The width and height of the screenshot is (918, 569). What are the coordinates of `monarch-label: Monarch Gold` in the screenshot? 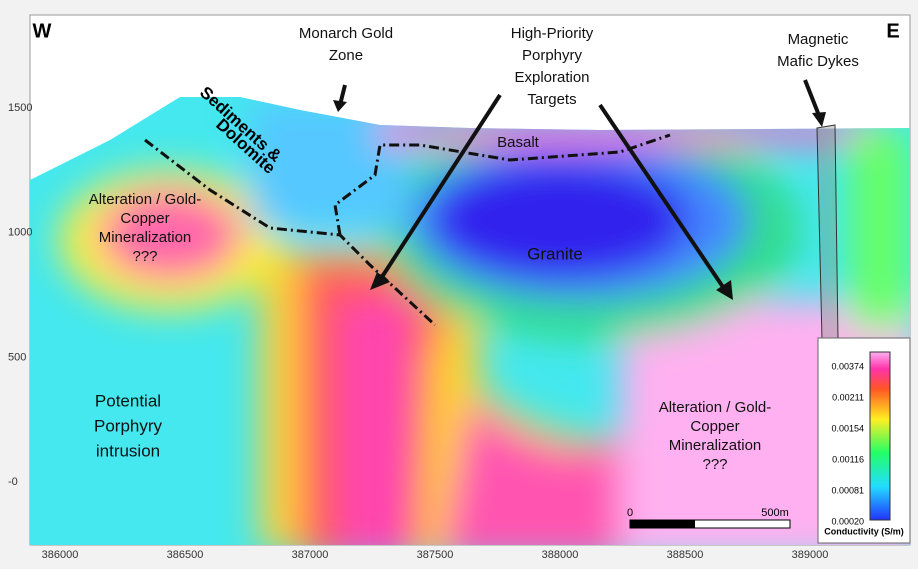 It's located at (346, 33).